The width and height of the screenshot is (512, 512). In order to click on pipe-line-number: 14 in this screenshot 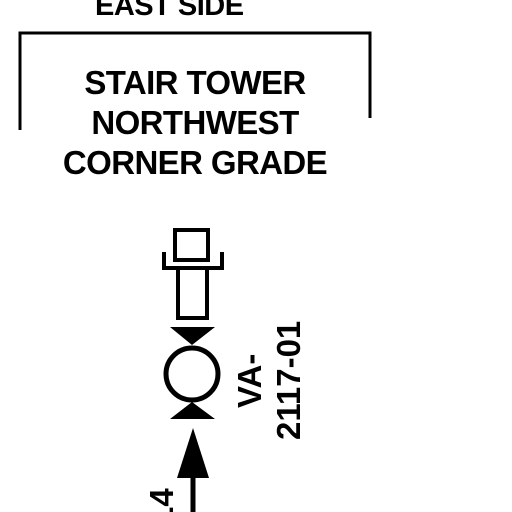, I will do `click(161, 500)`.